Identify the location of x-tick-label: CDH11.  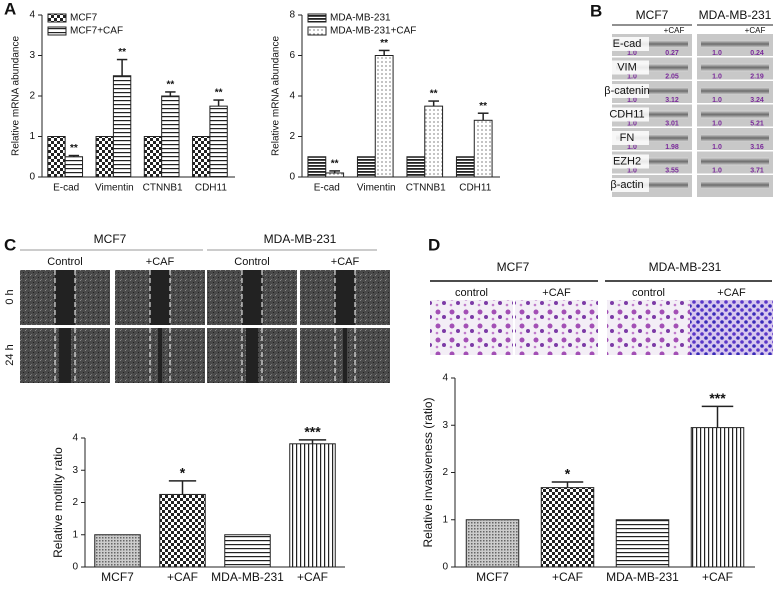
(475, 188).